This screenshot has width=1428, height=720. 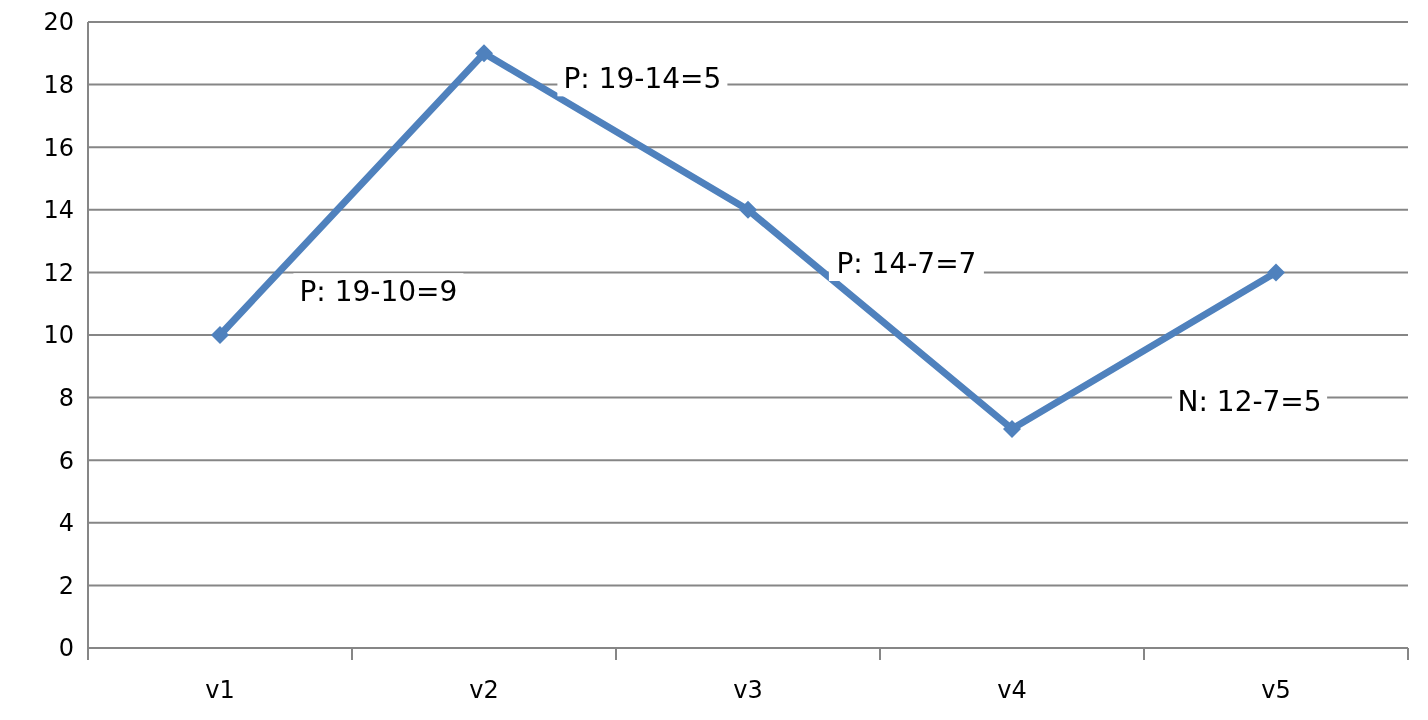 What do you see at coordinates (66, 585) in the screenshot?
I see `y-tick-label: 2` at bounding box center [66, 585].